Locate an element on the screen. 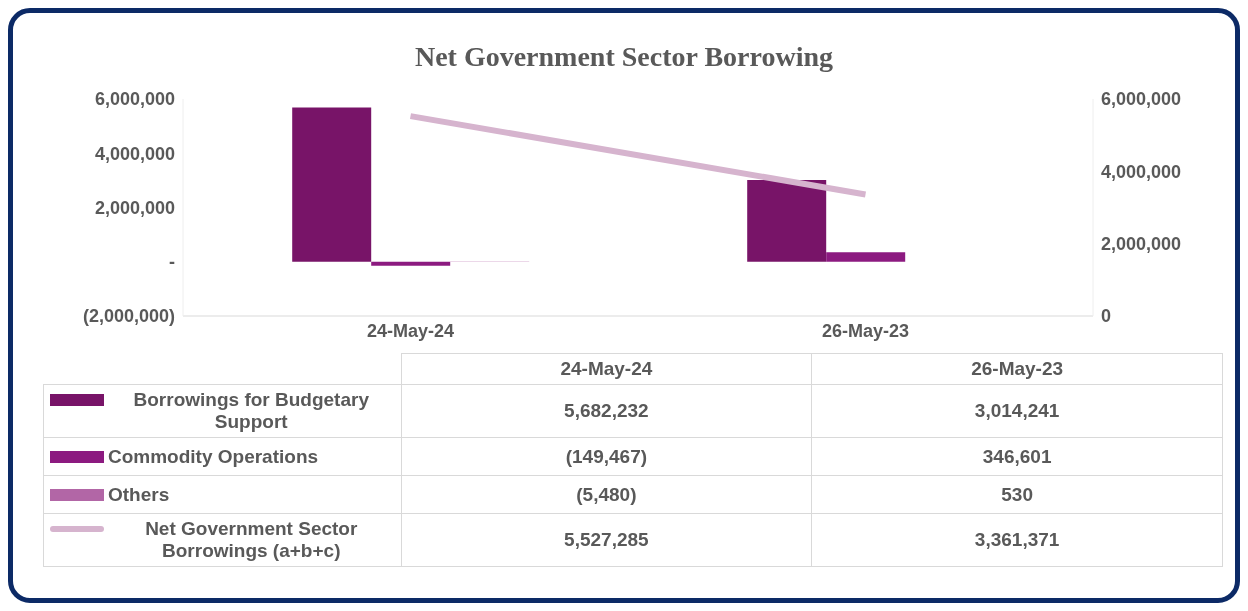 Image resolution: width=1248 pixels, height=611 pixels. data-label: 3,361,371 is located at coordinates (1017, 540).